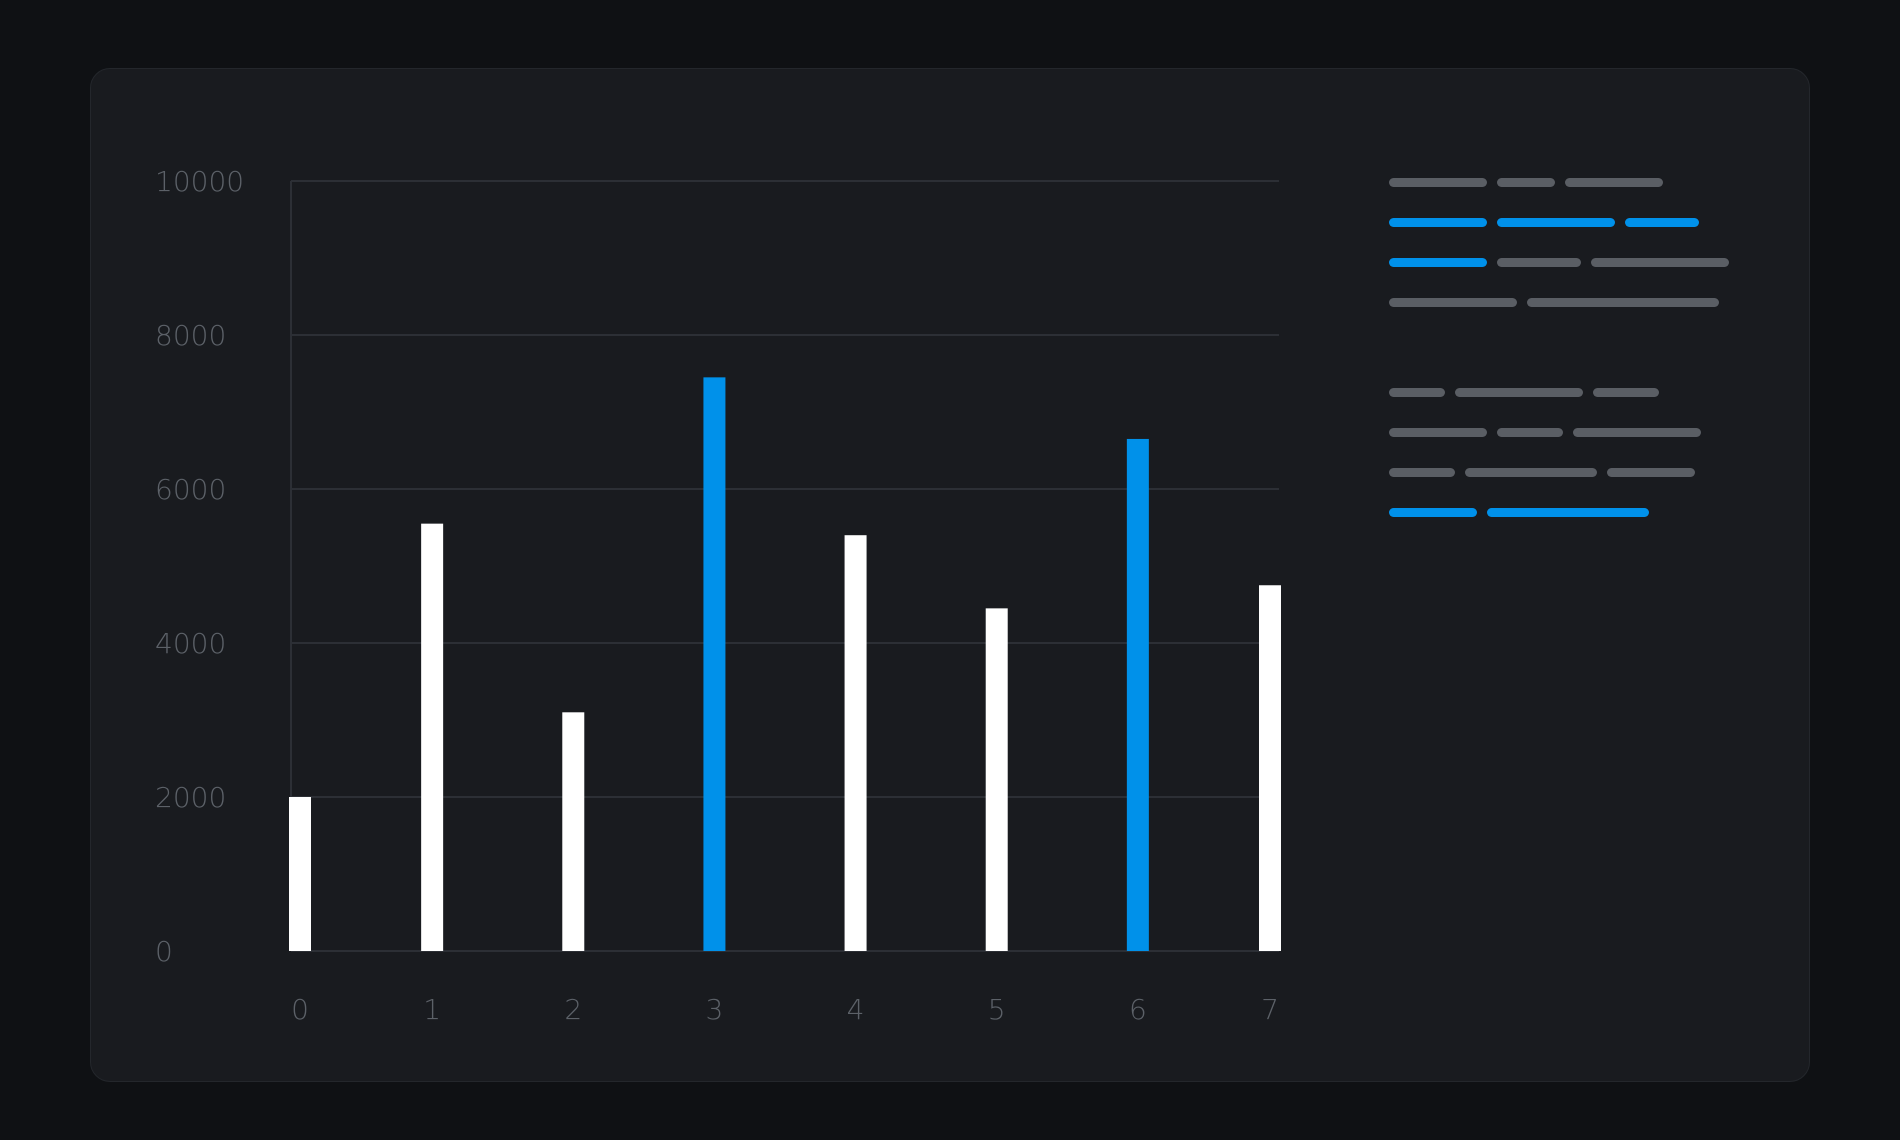  What do you see at coordinates (573, 1009) in the screenshot?
I see `x-tick-label: 2` at bounding box center [573, 1009].